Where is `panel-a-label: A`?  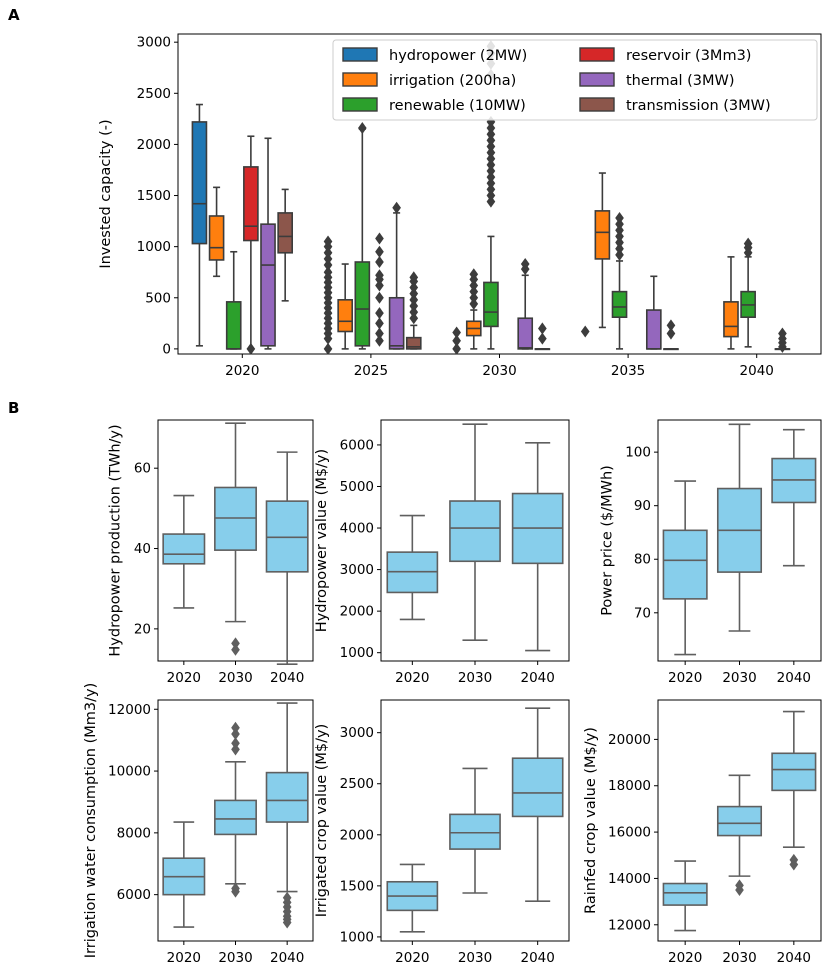
panel-a-label: A is located at coordinates (14, 15).